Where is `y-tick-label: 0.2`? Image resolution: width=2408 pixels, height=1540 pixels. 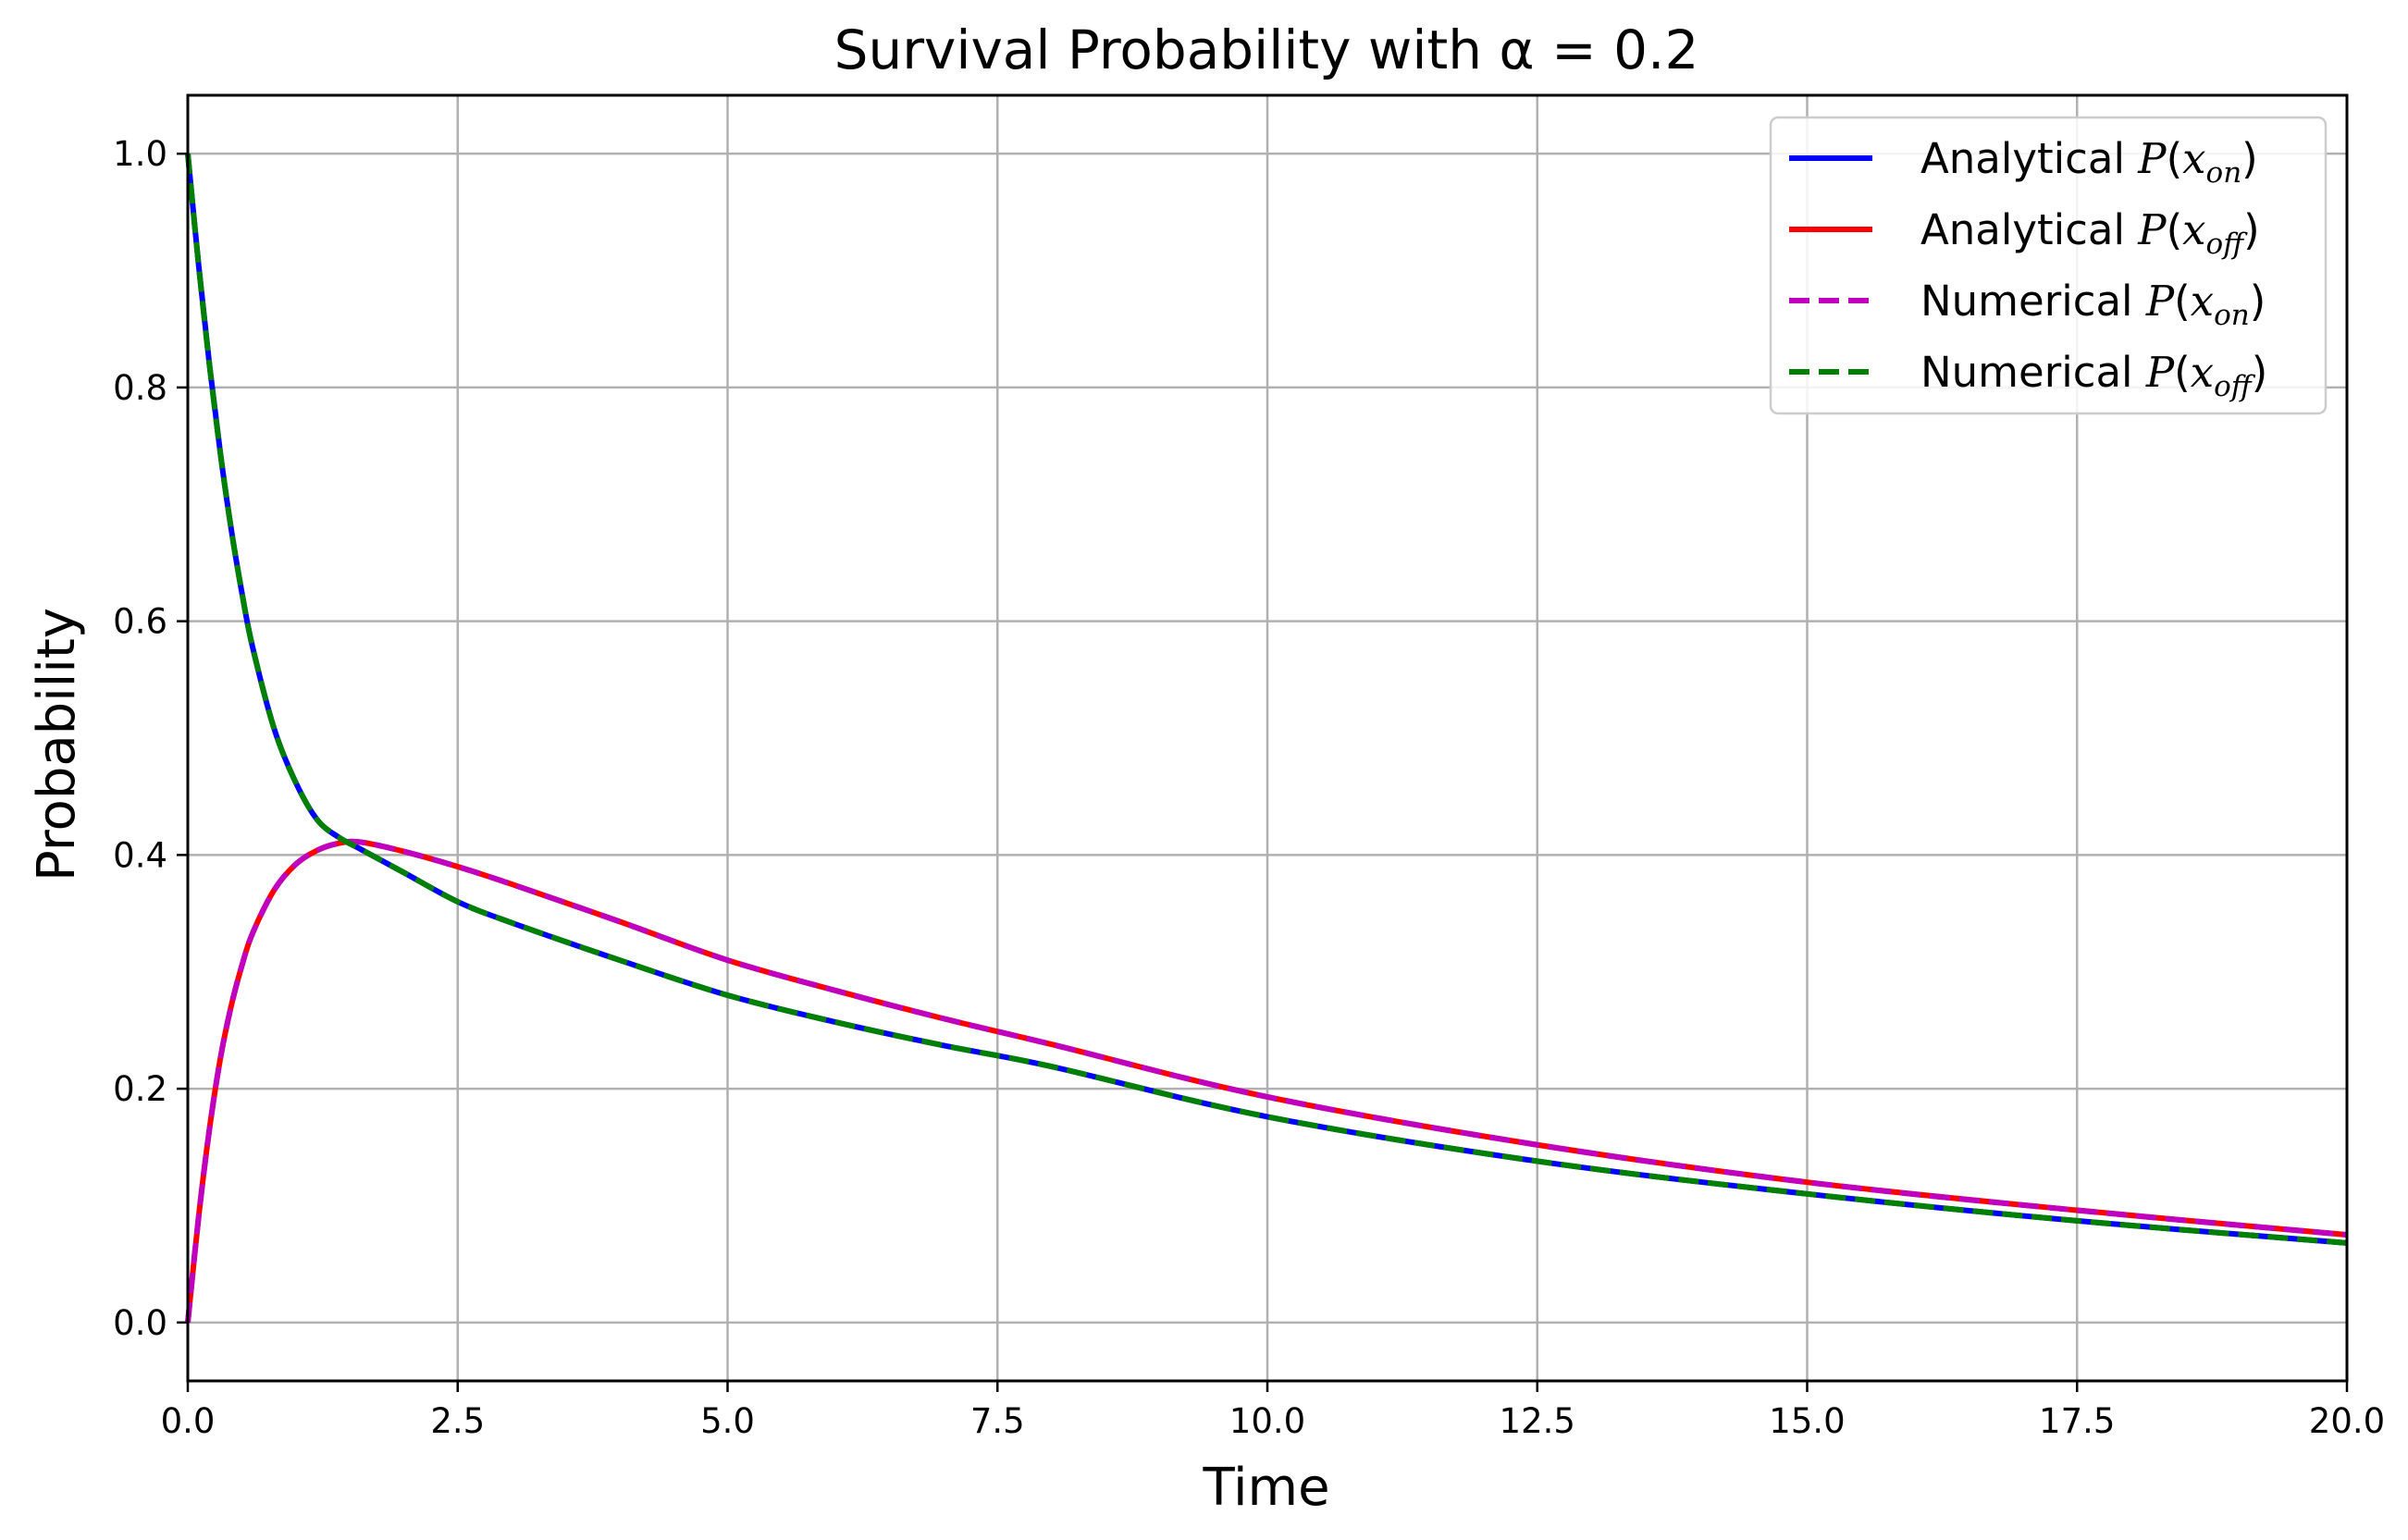 y-tick-label: 0.2 is located at coordinates (140, 1089).